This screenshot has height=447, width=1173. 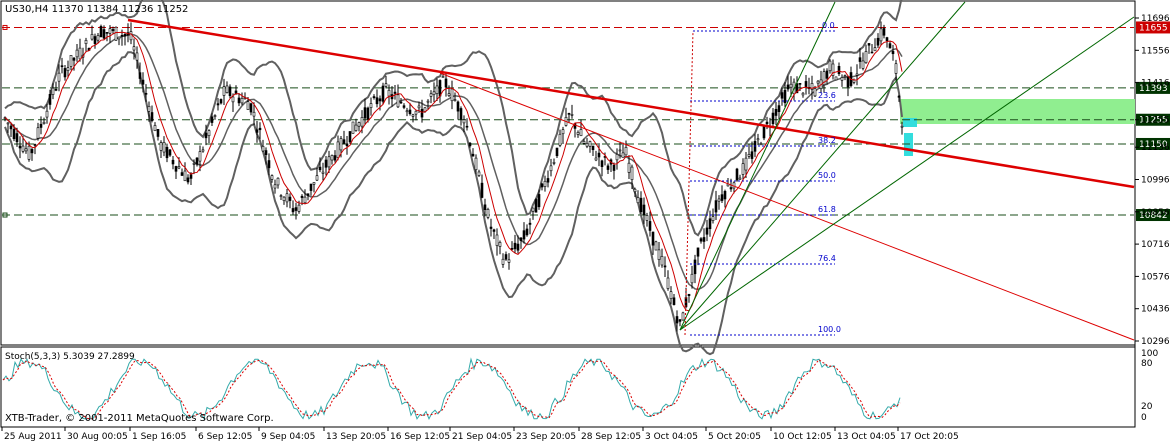 What do you see at coordinates (827, 175) in the screenshot?
I see `fib-level-label: 50.0` at bounding box center [827, 175].